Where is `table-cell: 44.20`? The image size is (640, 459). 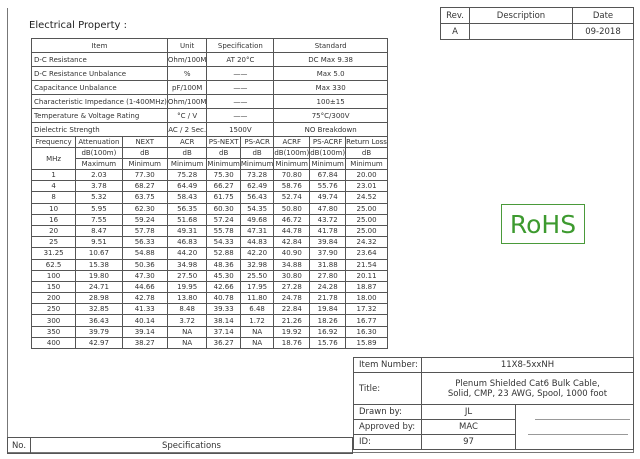
table-cell: 44.20 is located at coordinates (187, 253).